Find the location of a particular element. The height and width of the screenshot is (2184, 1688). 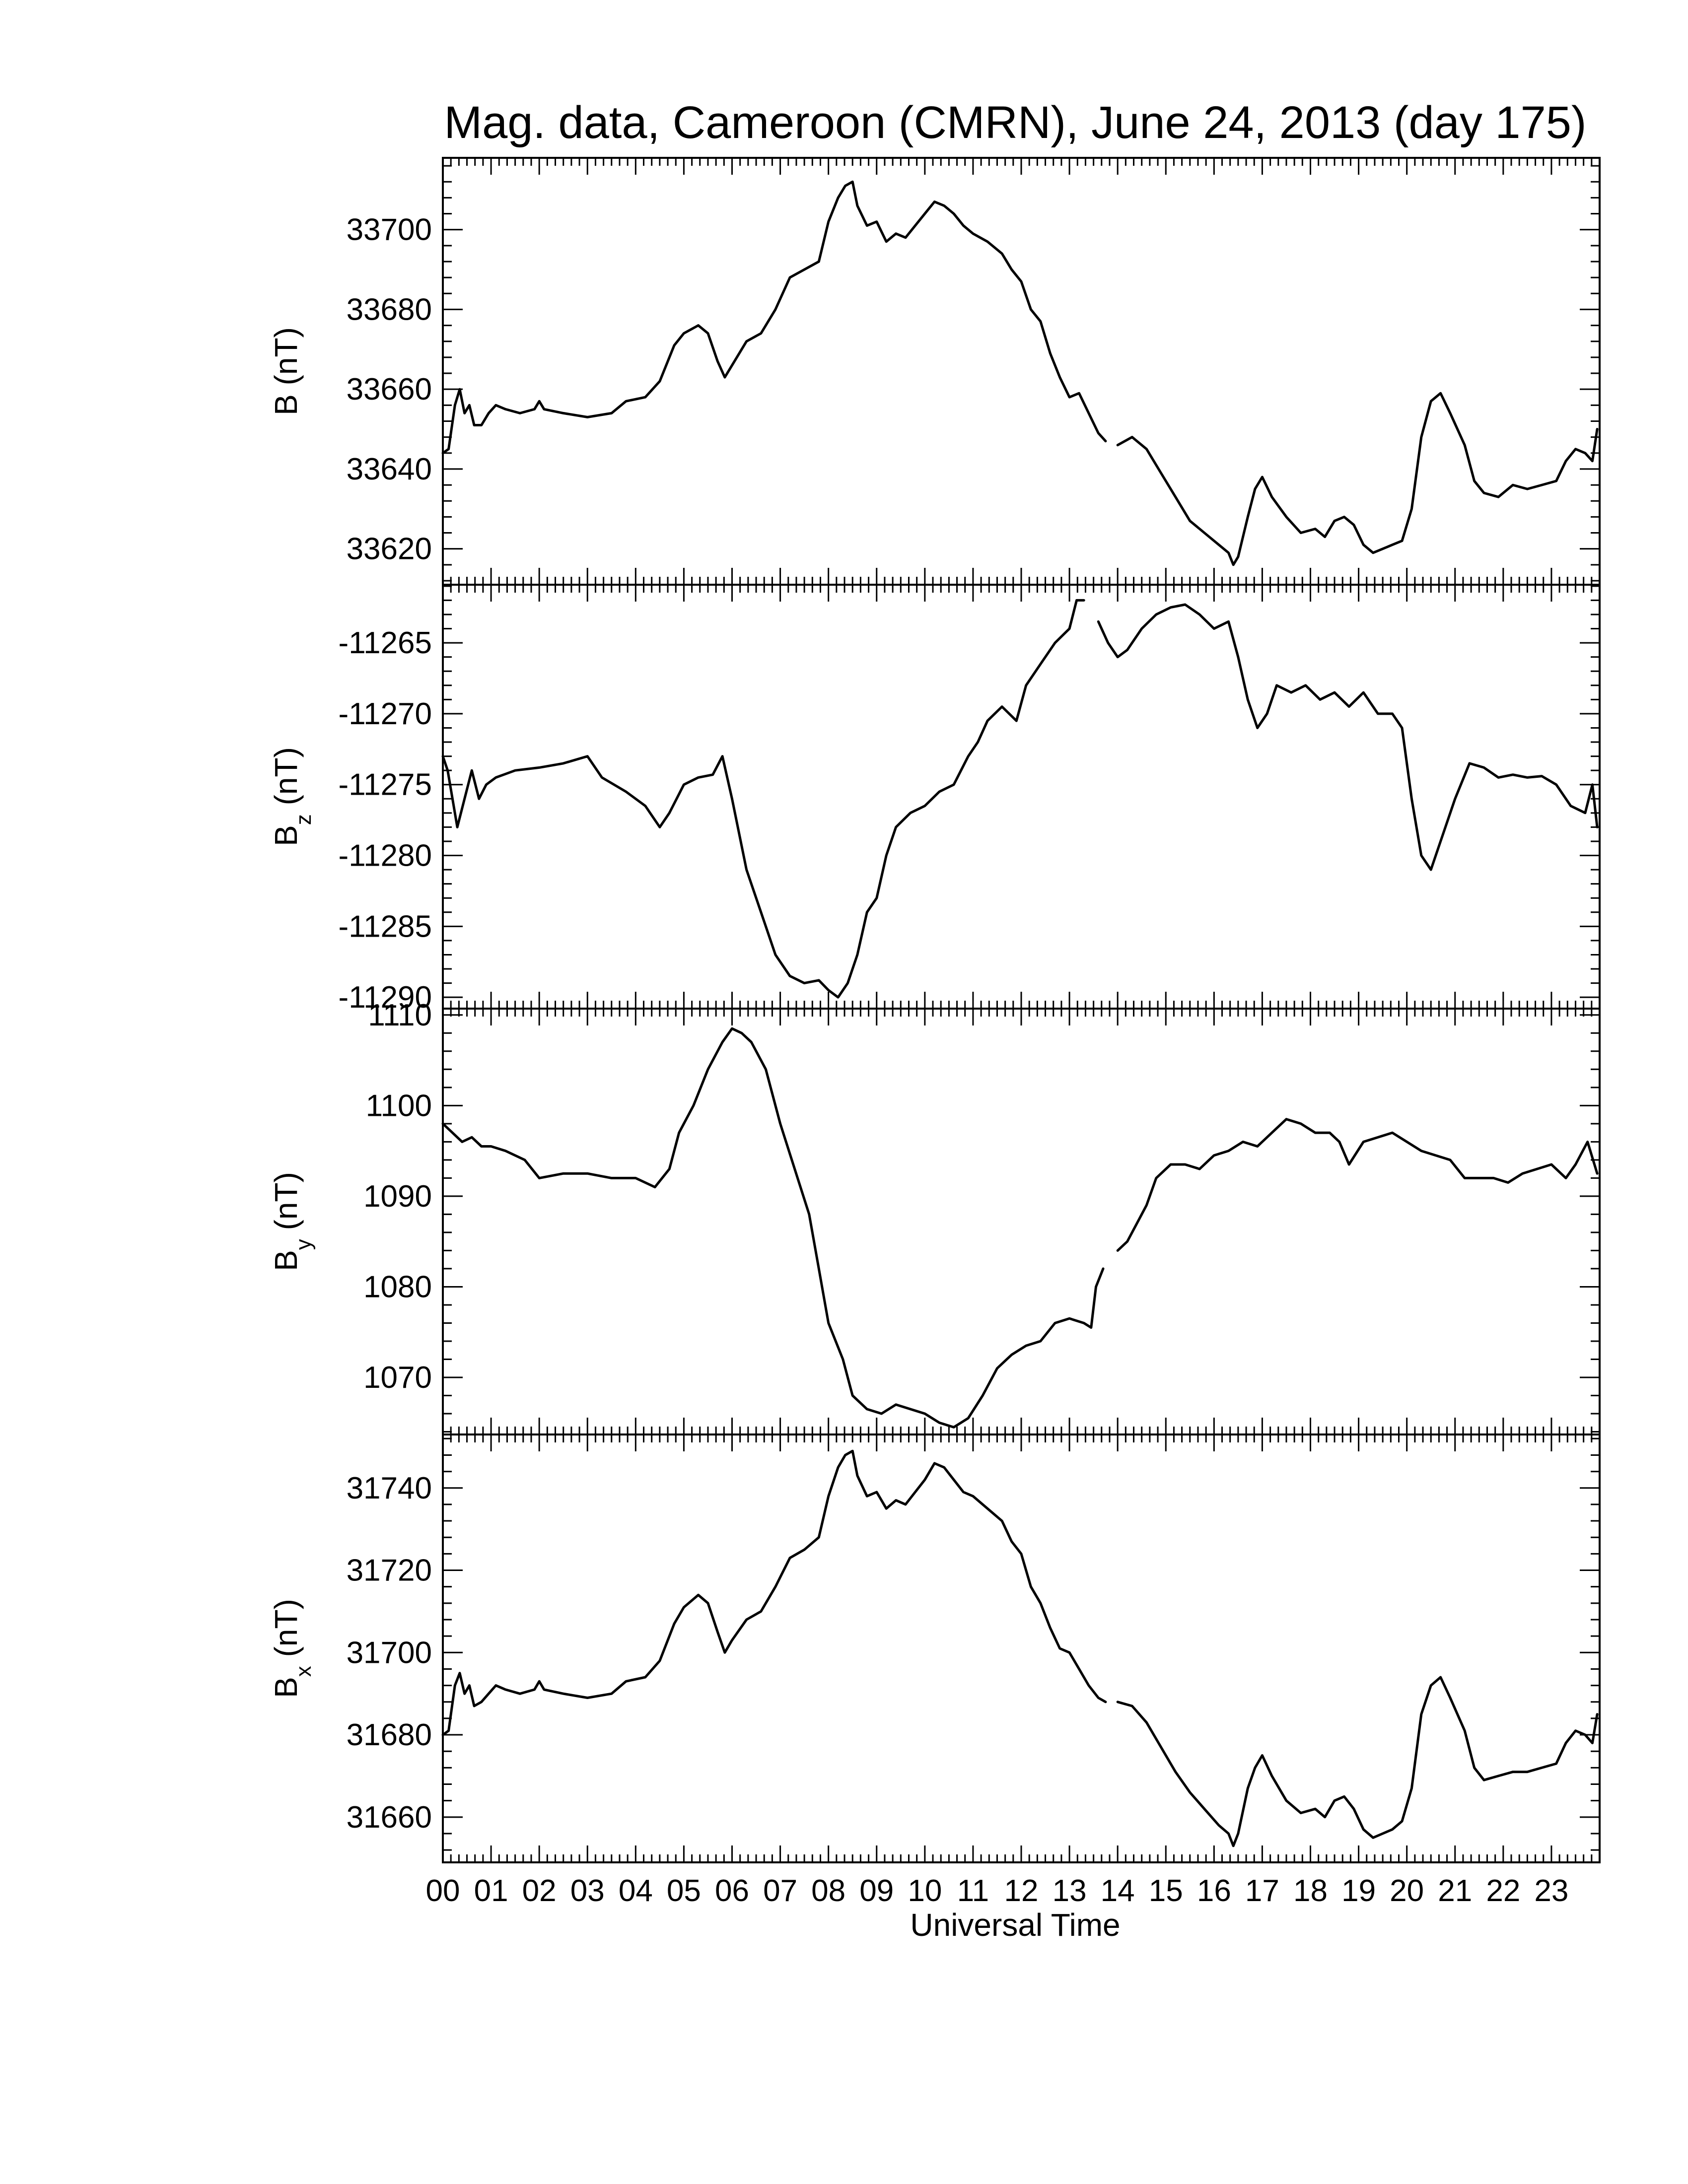

series-line-By is located at coordinates (1020, 1228).